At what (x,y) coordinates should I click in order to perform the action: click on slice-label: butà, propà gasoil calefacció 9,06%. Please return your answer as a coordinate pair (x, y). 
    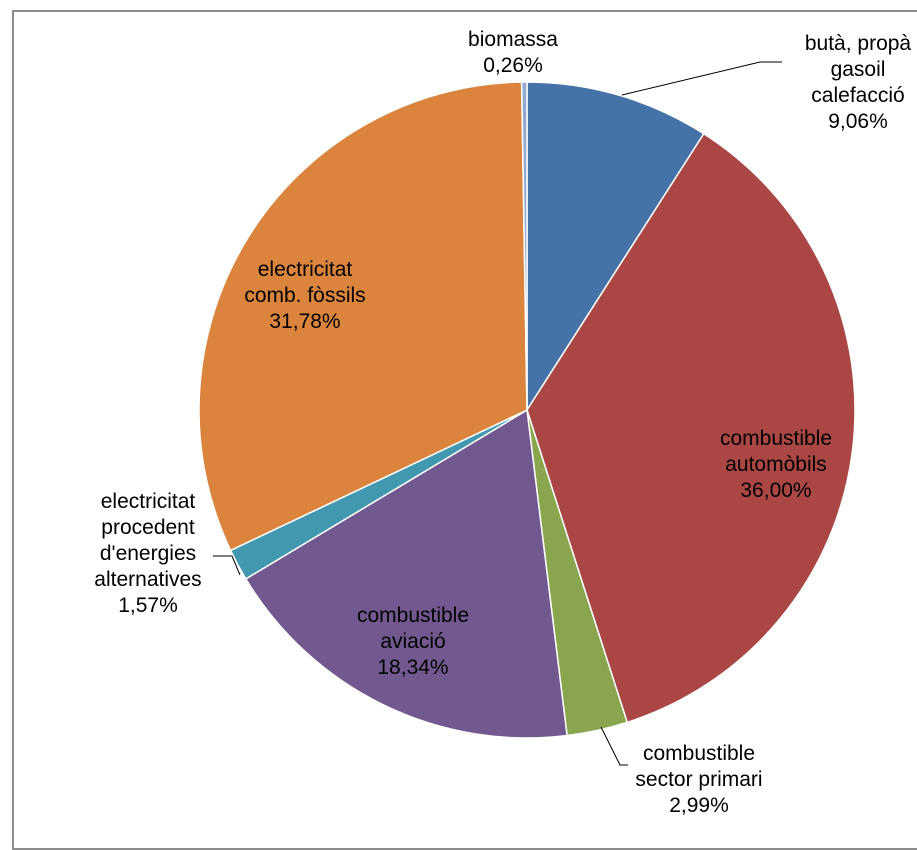
    Looking at the image, I should click on (858, 82).